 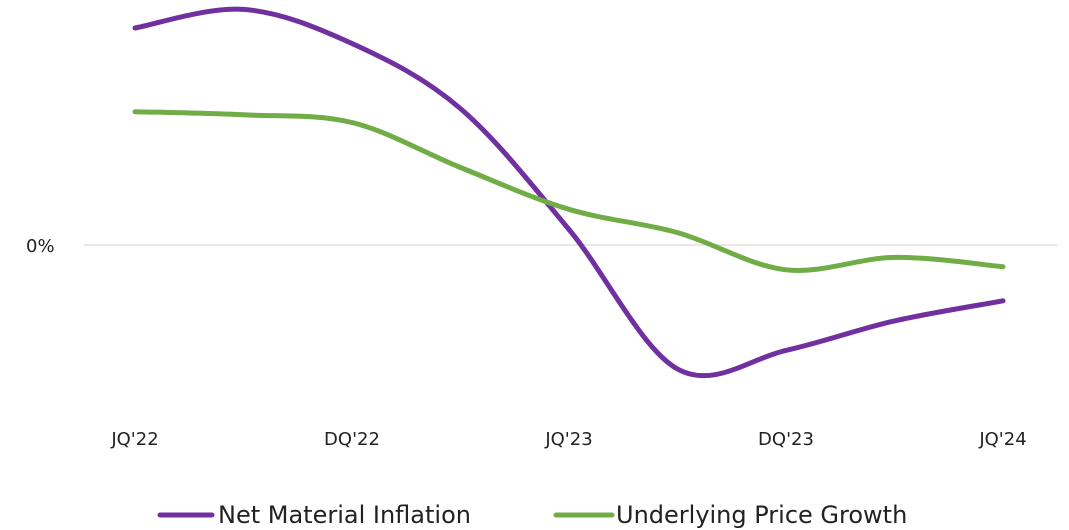 What do you see at coordinates (40, 246) in the screenshot?
I see `y-tick-label-zero: 0%` at bounding box center [40, 246].